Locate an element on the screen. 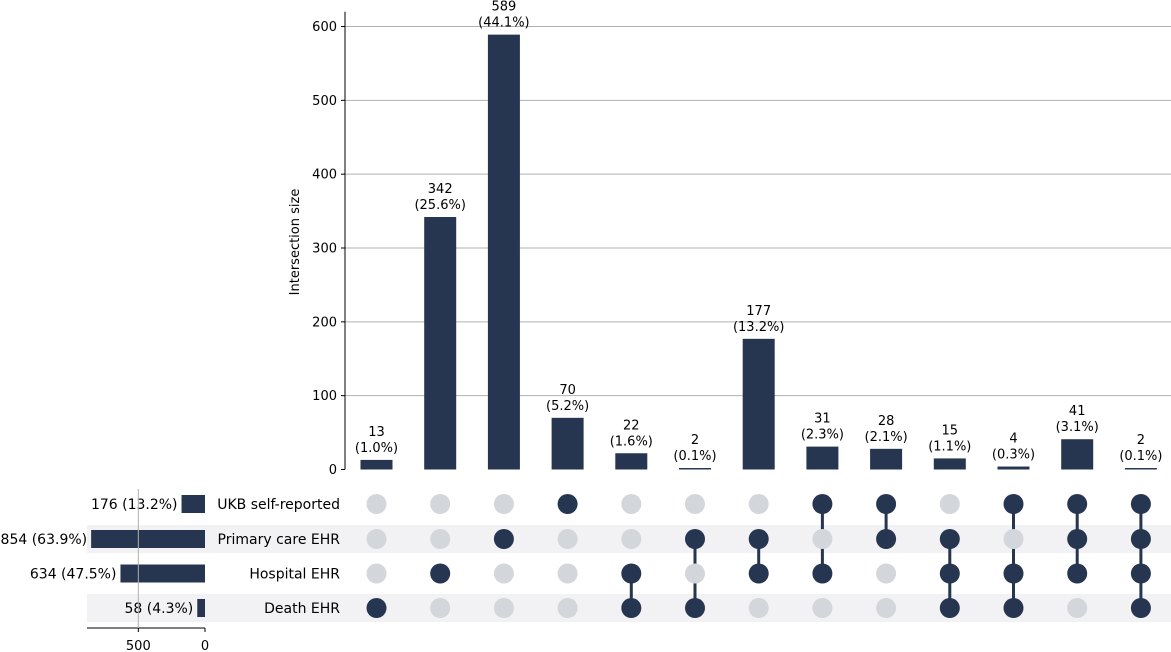 The image size is (1171, 652). set-size-axis: 500 0 is located at coordinates (148, 570).